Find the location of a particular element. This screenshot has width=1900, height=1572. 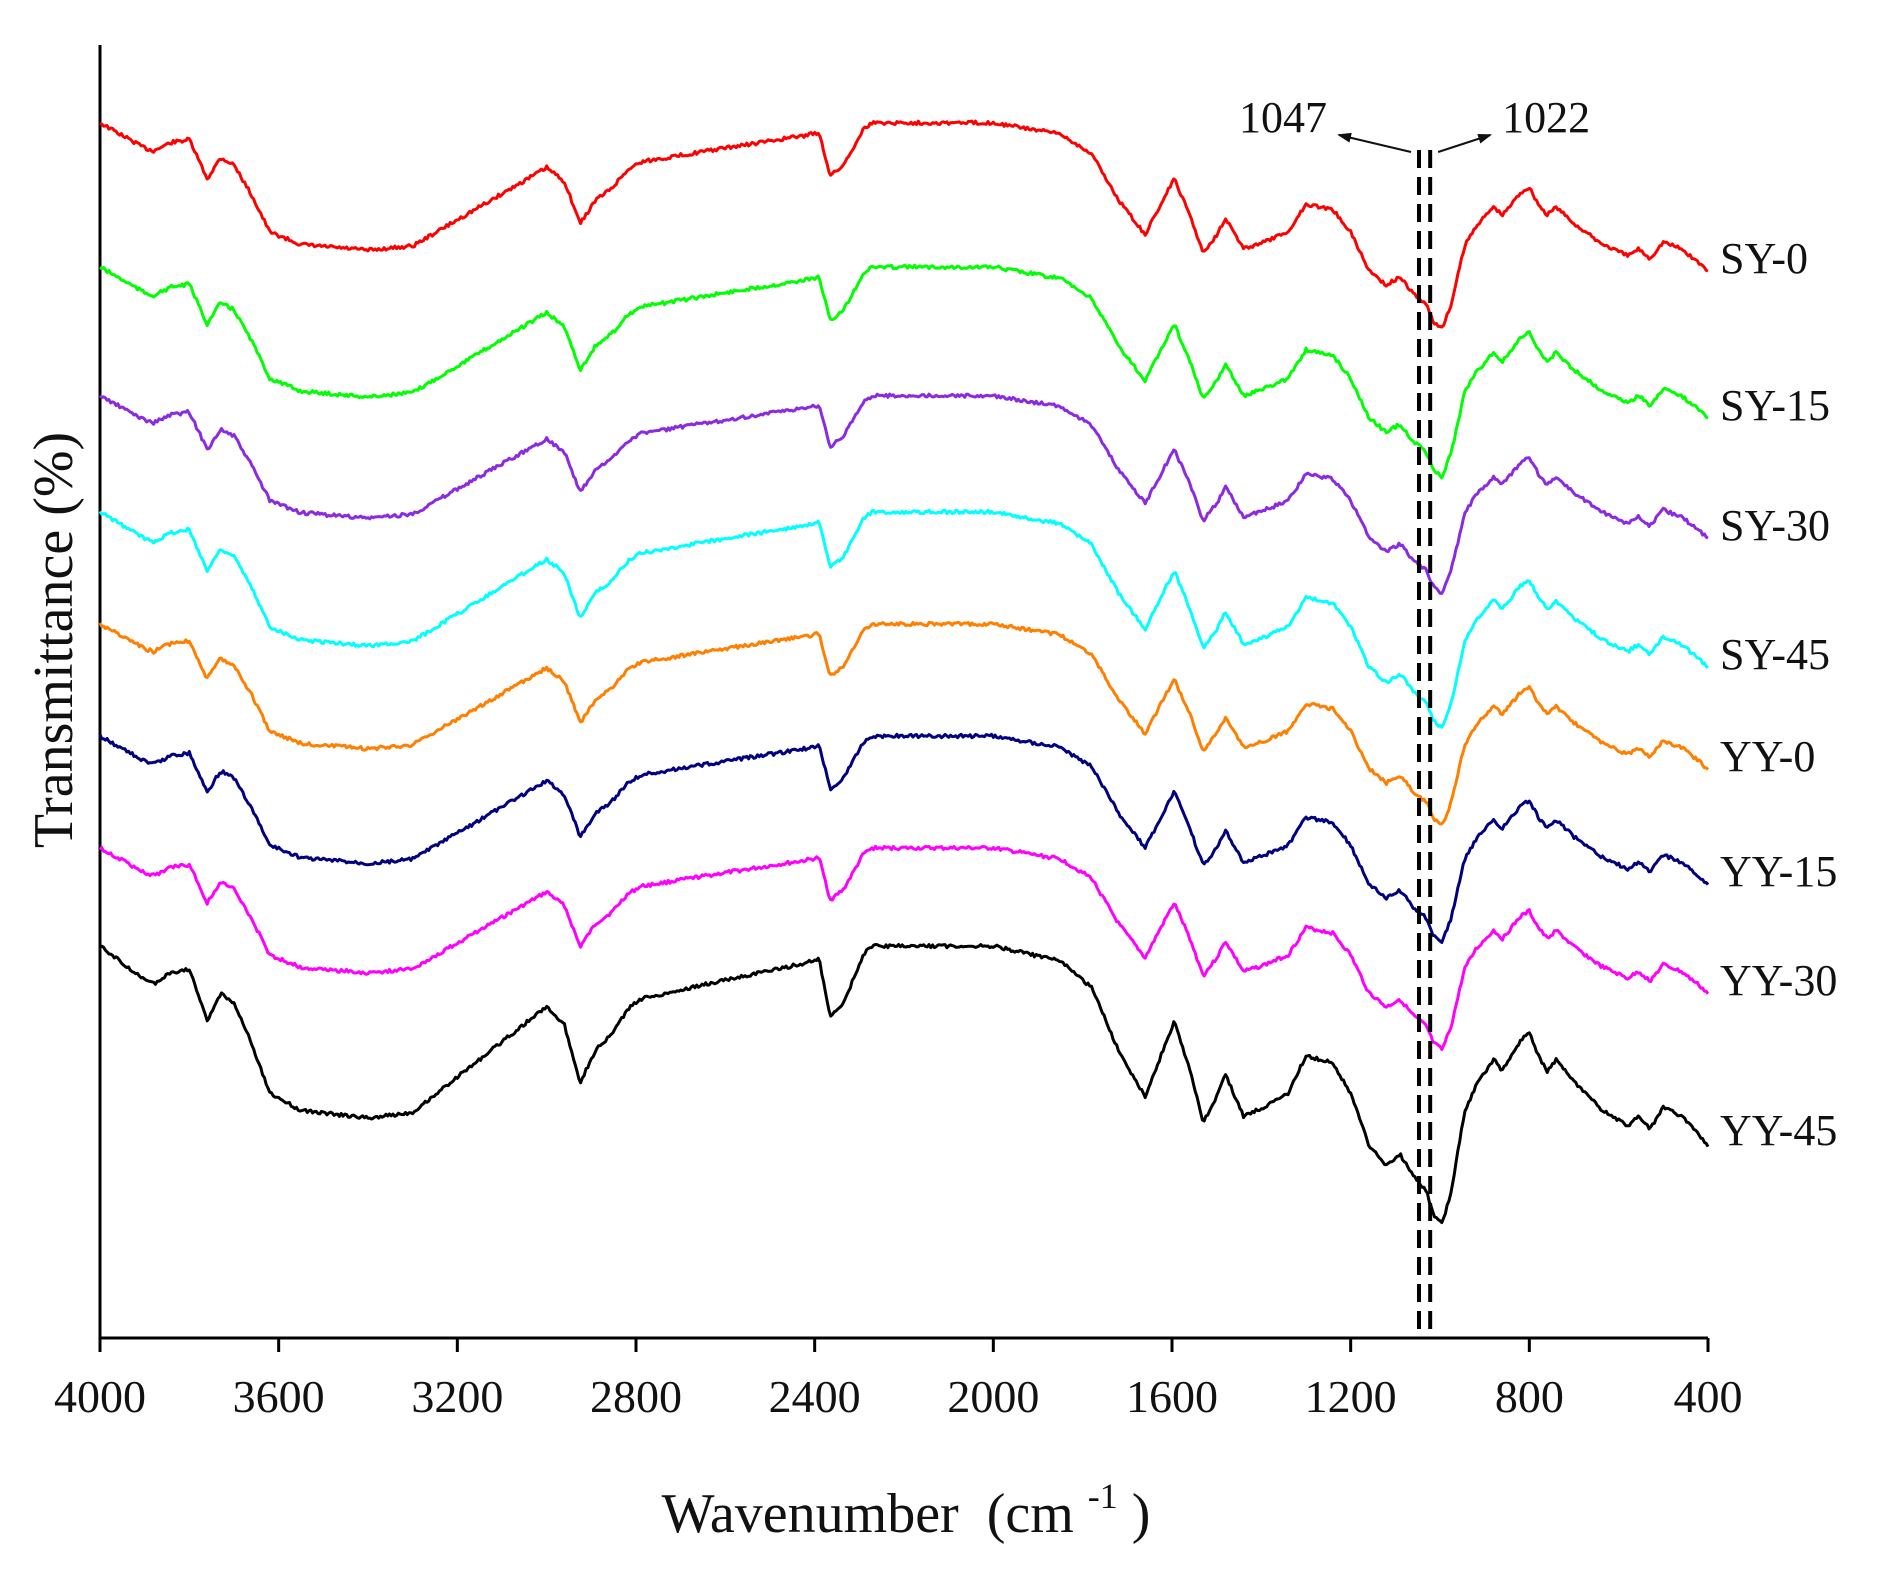

x-tick-label-800: 800 is located at coordinates (1529, 1396).